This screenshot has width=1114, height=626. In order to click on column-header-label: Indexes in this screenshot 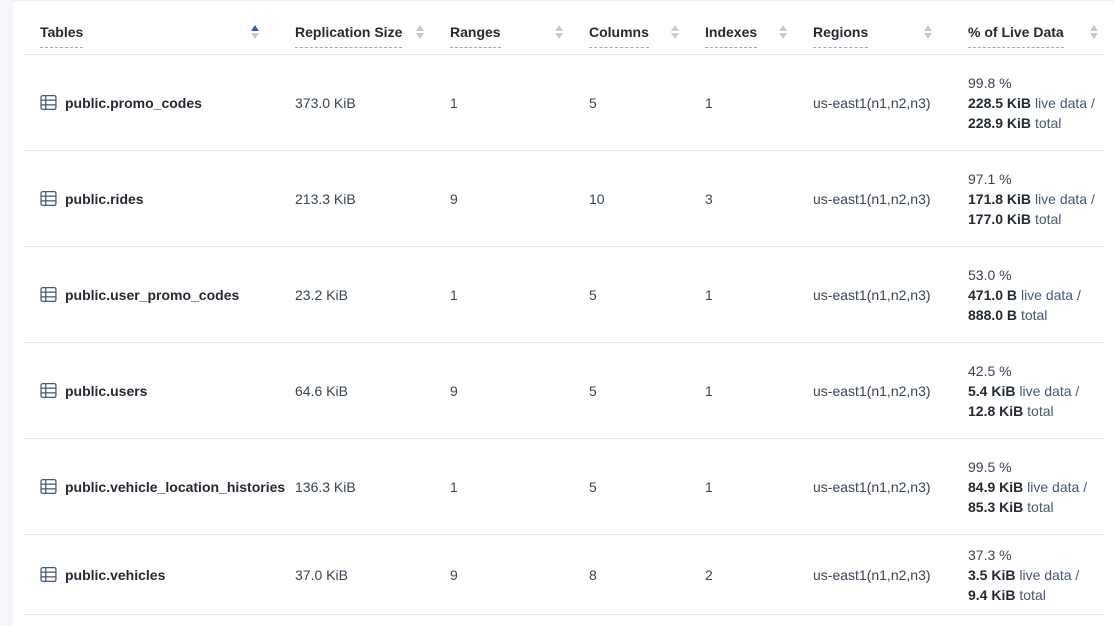, I will do `click(731, 36)`.